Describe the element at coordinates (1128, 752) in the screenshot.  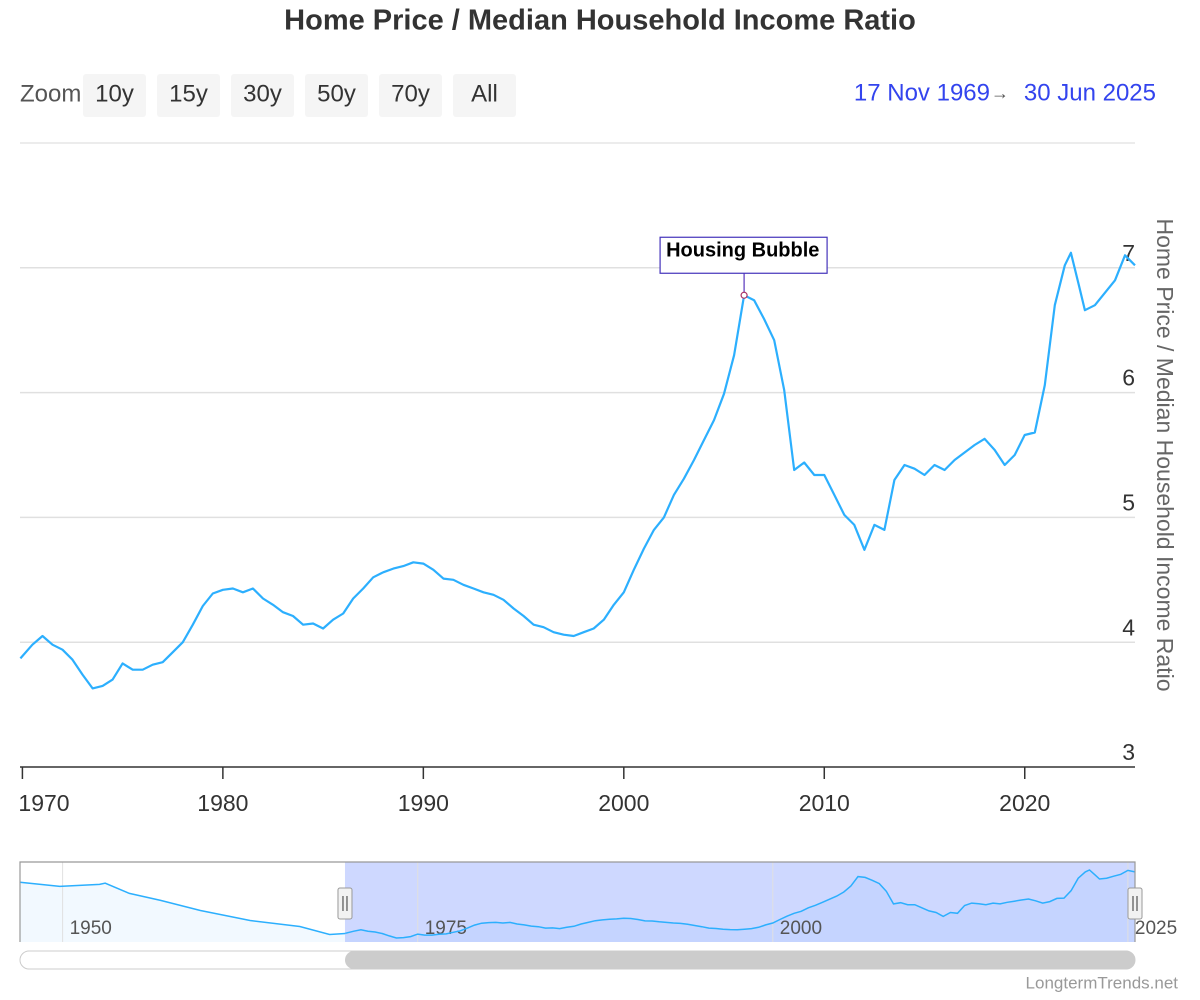
I see `y-tick-label: 3` at that location.